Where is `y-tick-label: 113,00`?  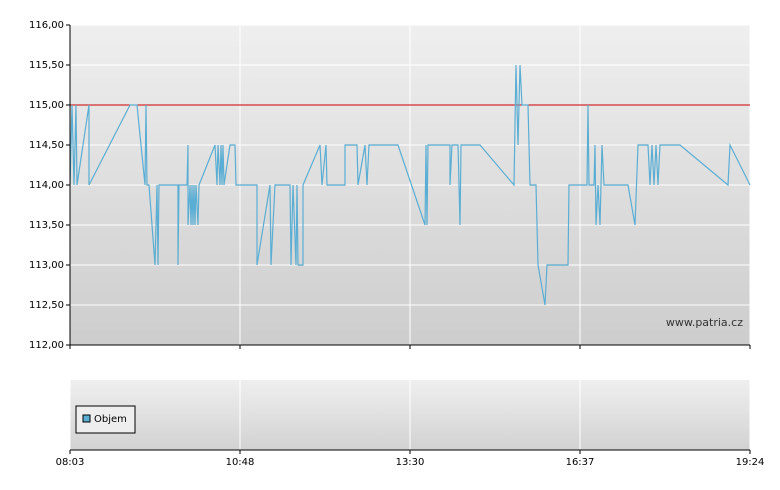 y-tick-label: 113,00 is located at coordinates (46, 265).